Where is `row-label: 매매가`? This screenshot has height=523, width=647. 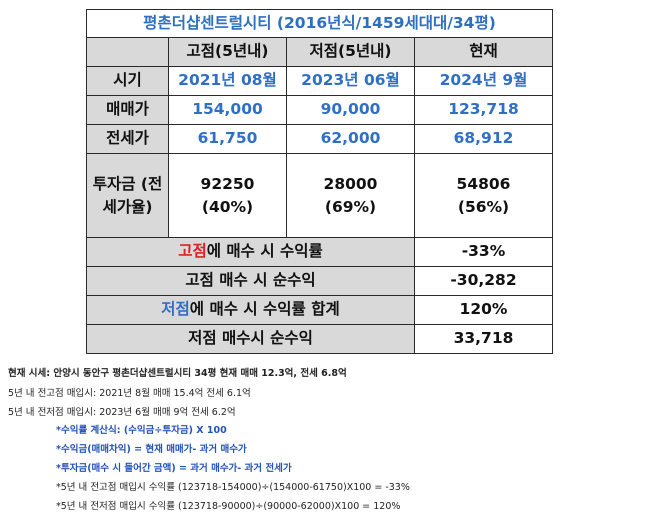 row-label: 매매가 is located at coordinates (127, 110).